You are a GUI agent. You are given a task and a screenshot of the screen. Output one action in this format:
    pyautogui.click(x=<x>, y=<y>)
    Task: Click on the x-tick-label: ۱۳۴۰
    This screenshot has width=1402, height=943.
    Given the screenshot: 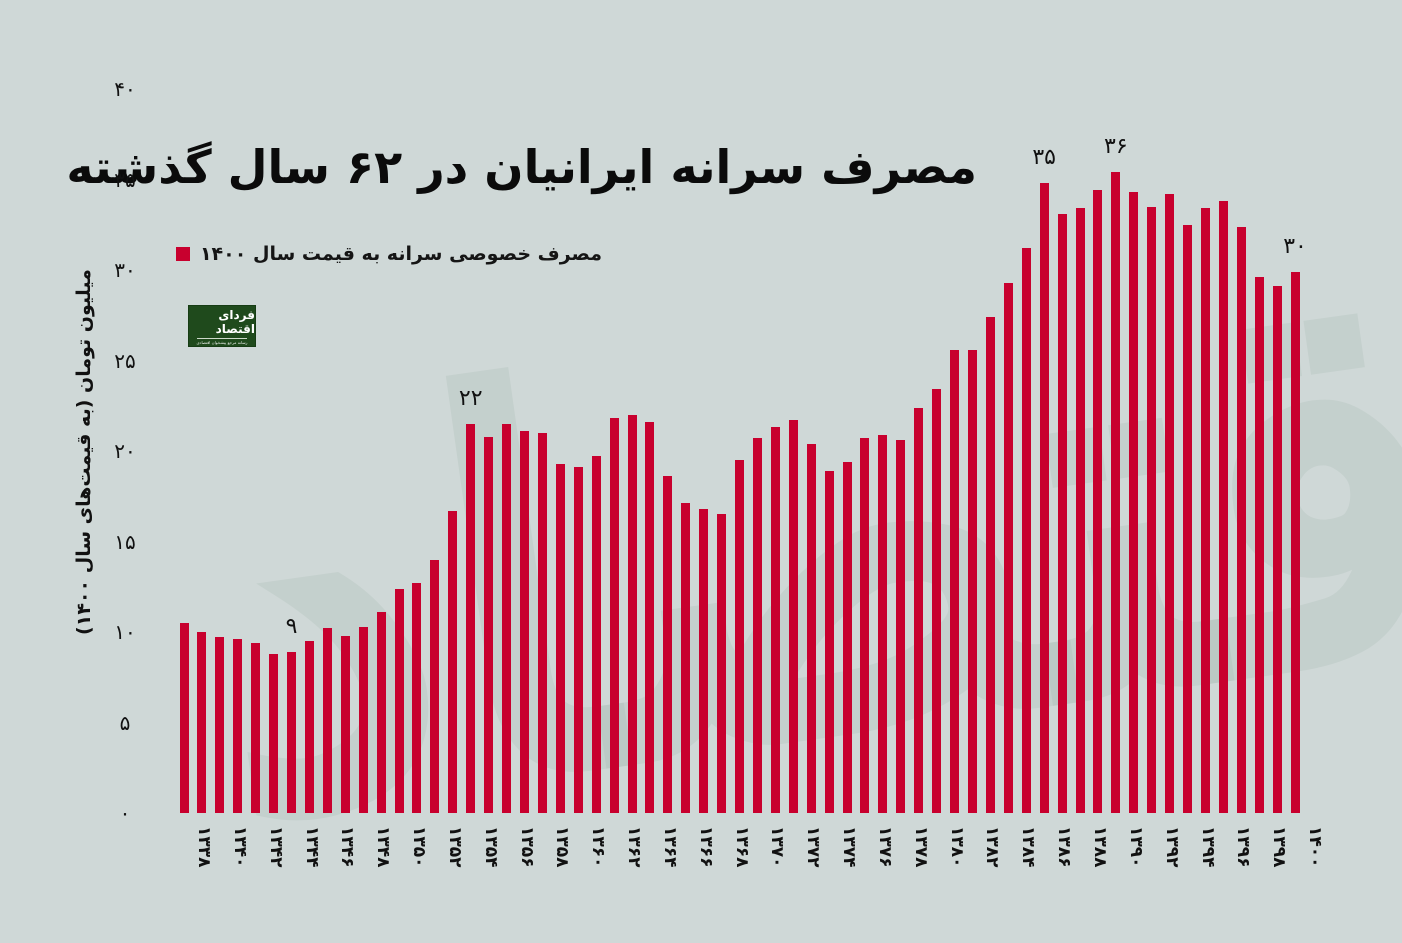 What is the action you would take?
    pyautogui.click(x=239, y=847)
    